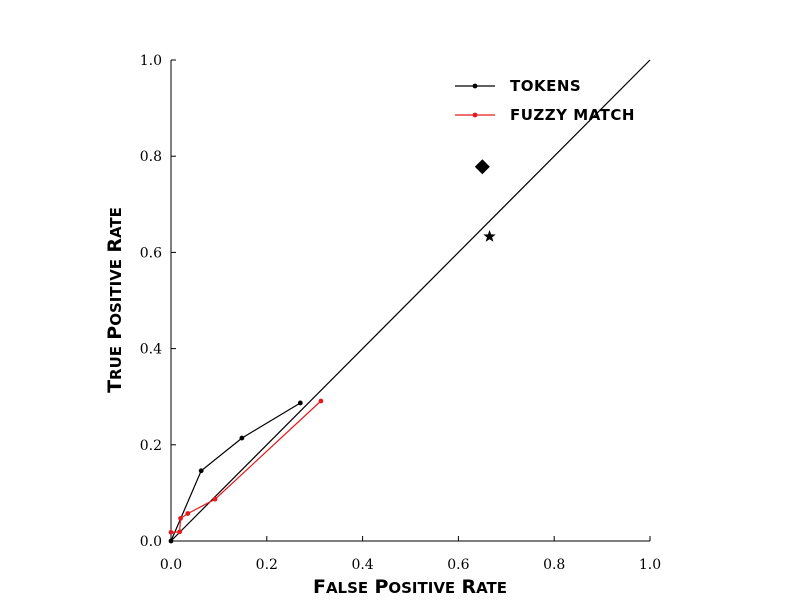  I want to click on x-tick-label: 1.0, so click(650, 565).